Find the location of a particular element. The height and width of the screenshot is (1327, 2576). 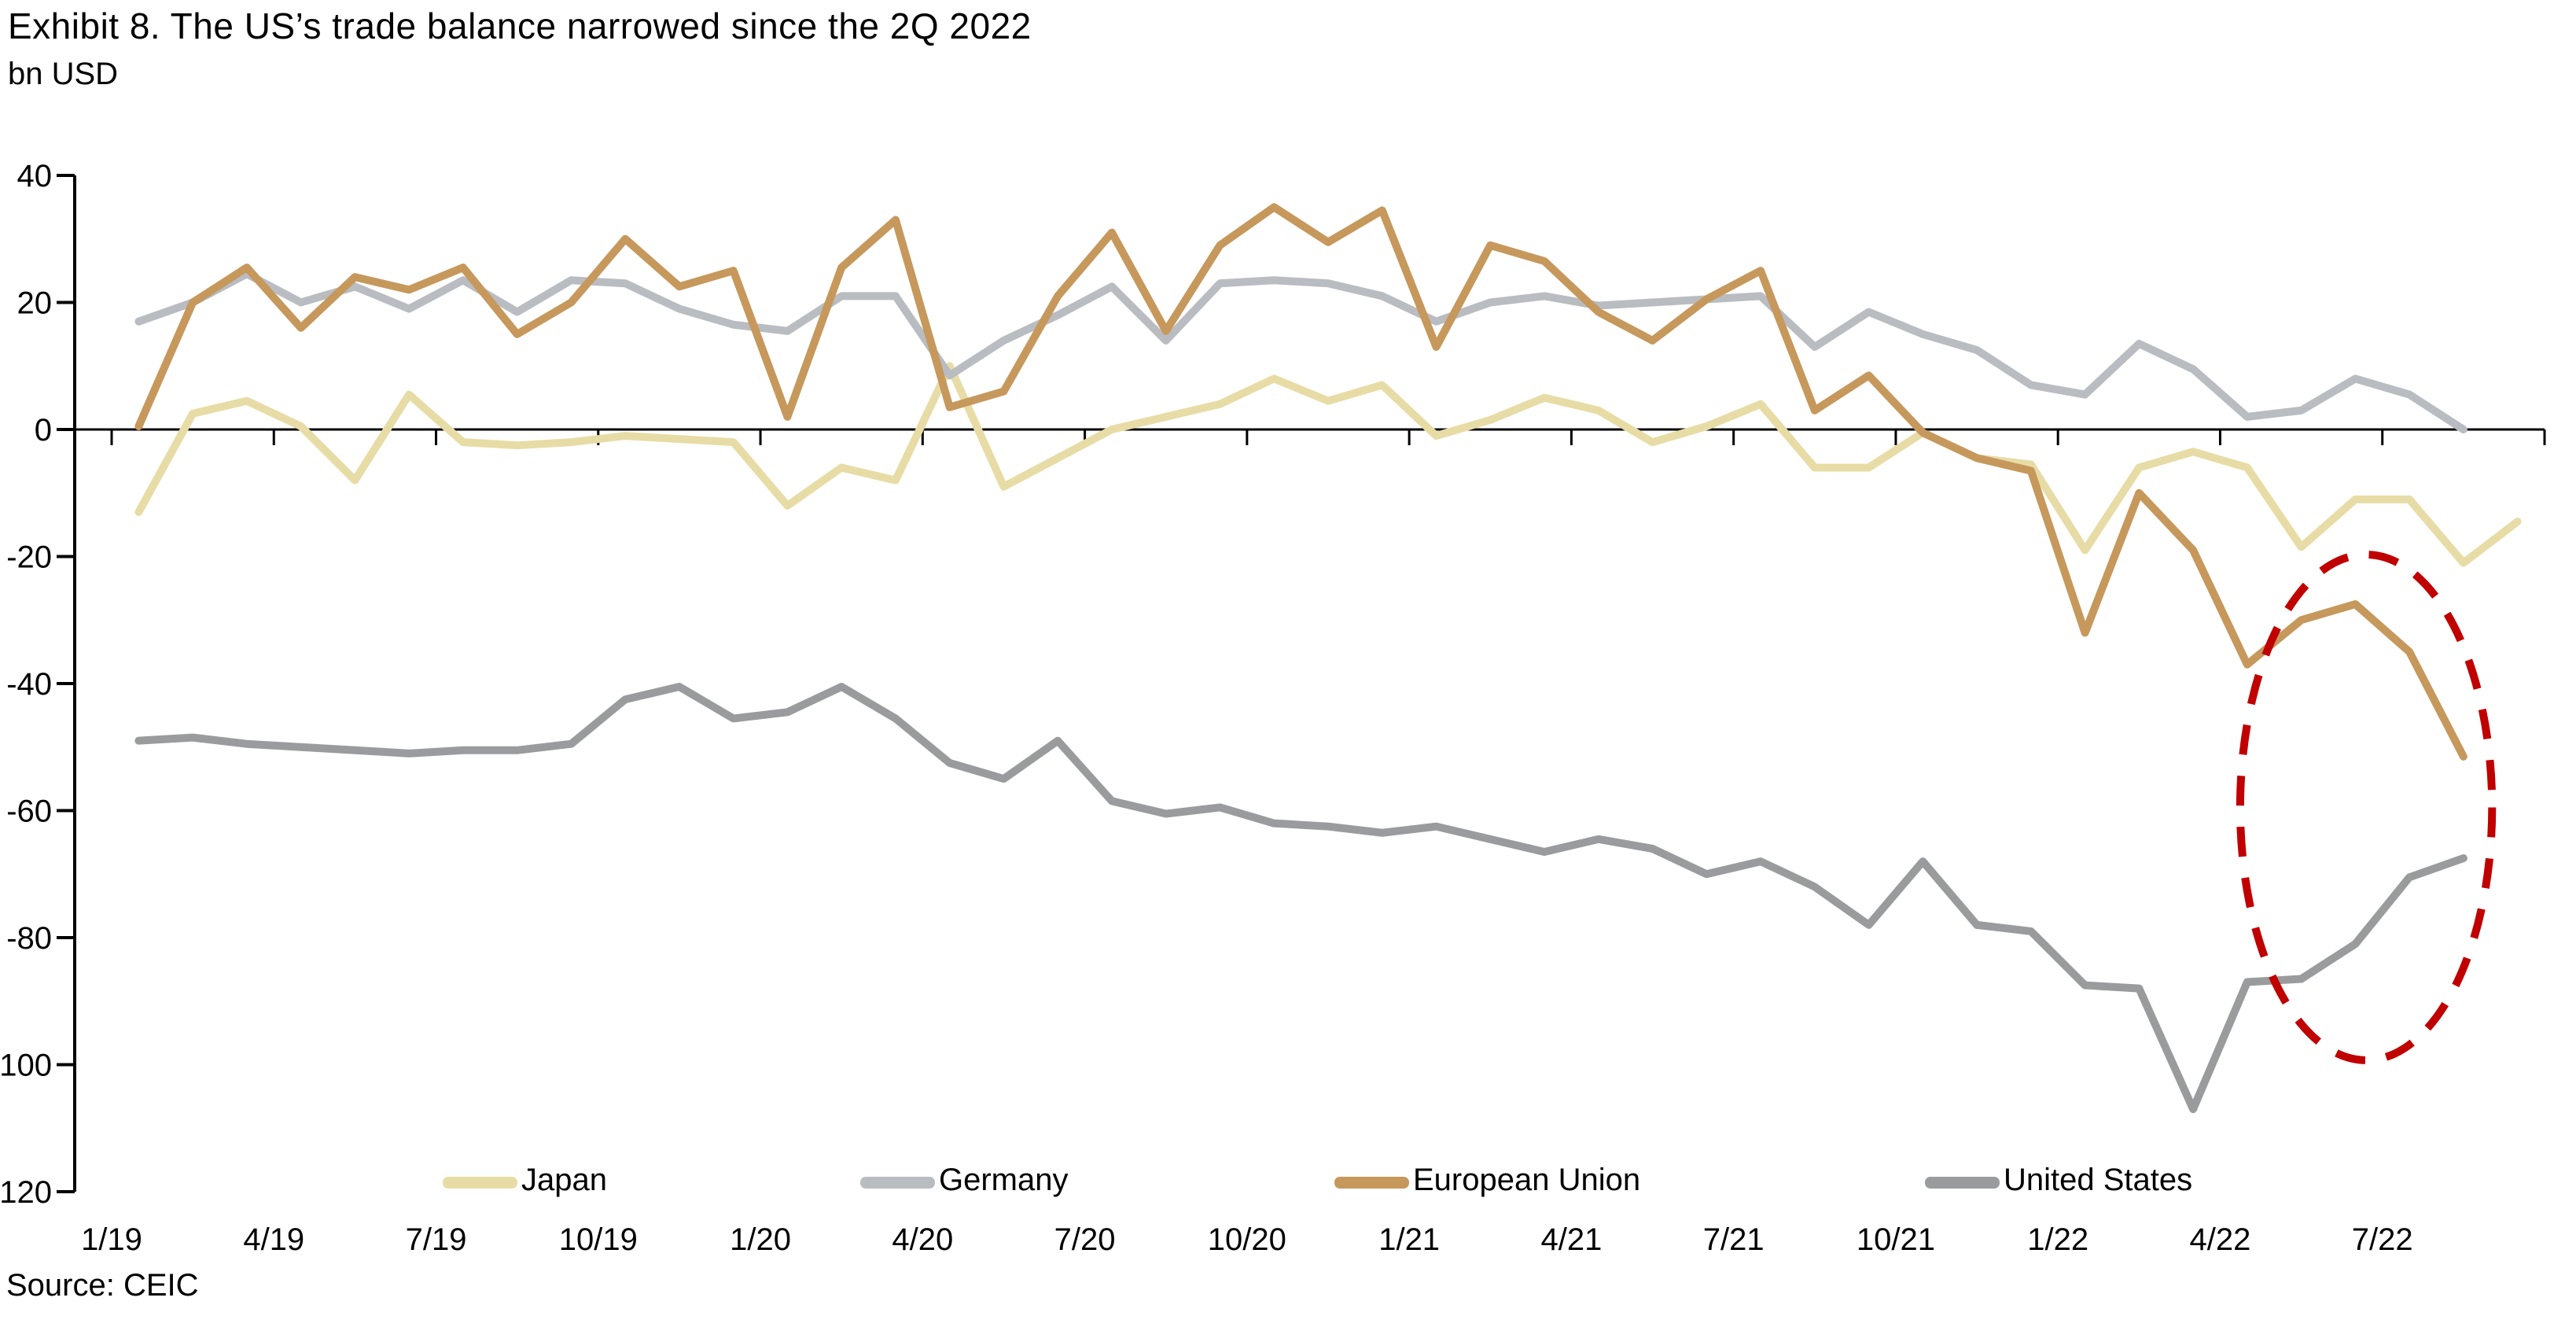

x-tick-label: 10/21 is located at coordinates (1896, 1239).